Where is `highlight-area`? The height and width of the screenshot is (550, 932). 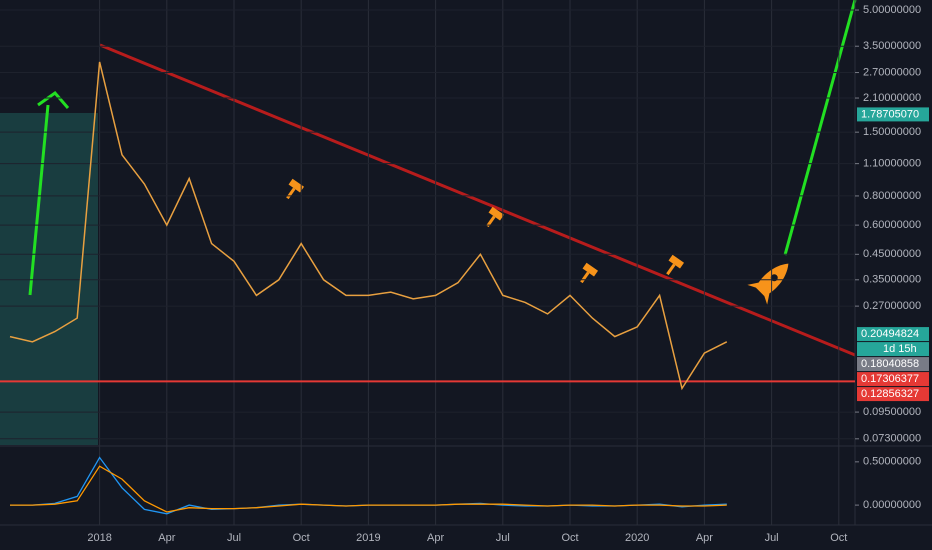
highlight-area is located at coordinates (49, 279).